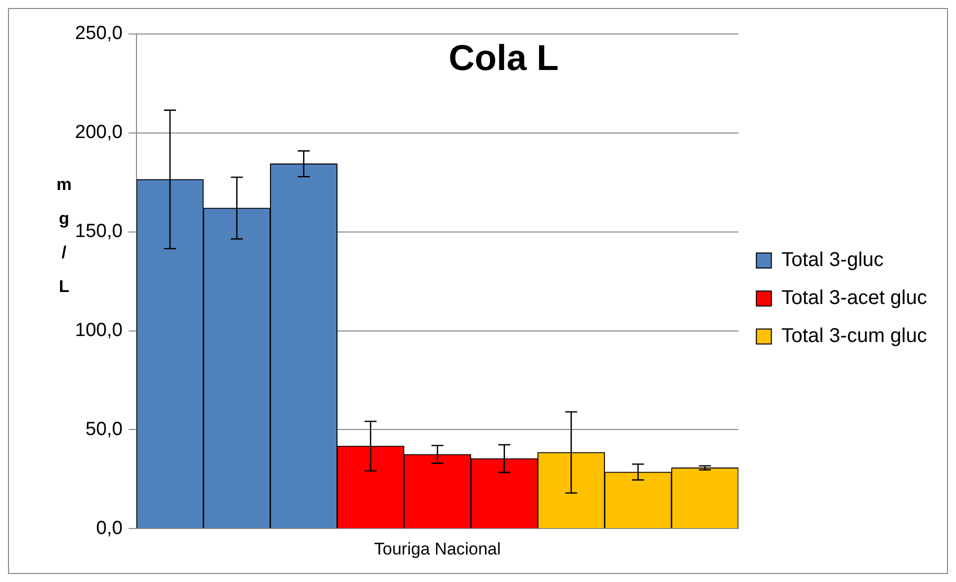 This screenshot has width=956, height=582. Describe the element at coordinates (832, 260) in the screenshot. I see `legend-label: Total 3-gluc` at that location.